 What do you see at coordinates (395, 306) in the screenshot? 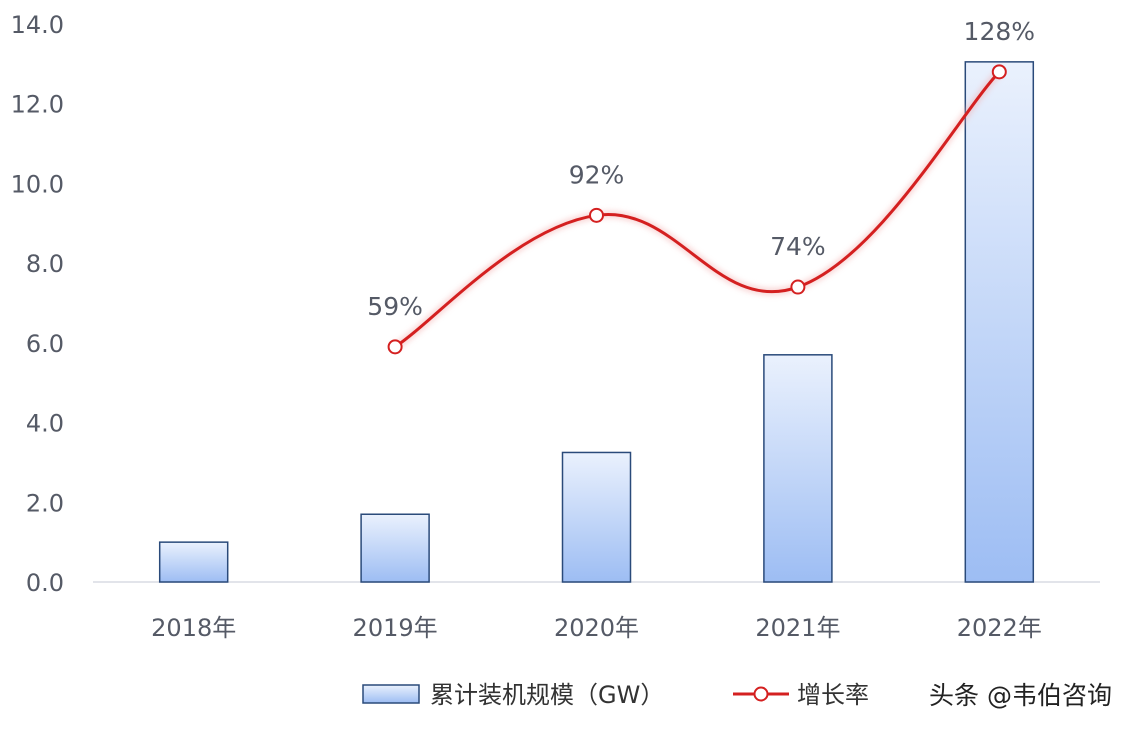
I see `growth-data-label: 59%` at bounding box center [395, 306].